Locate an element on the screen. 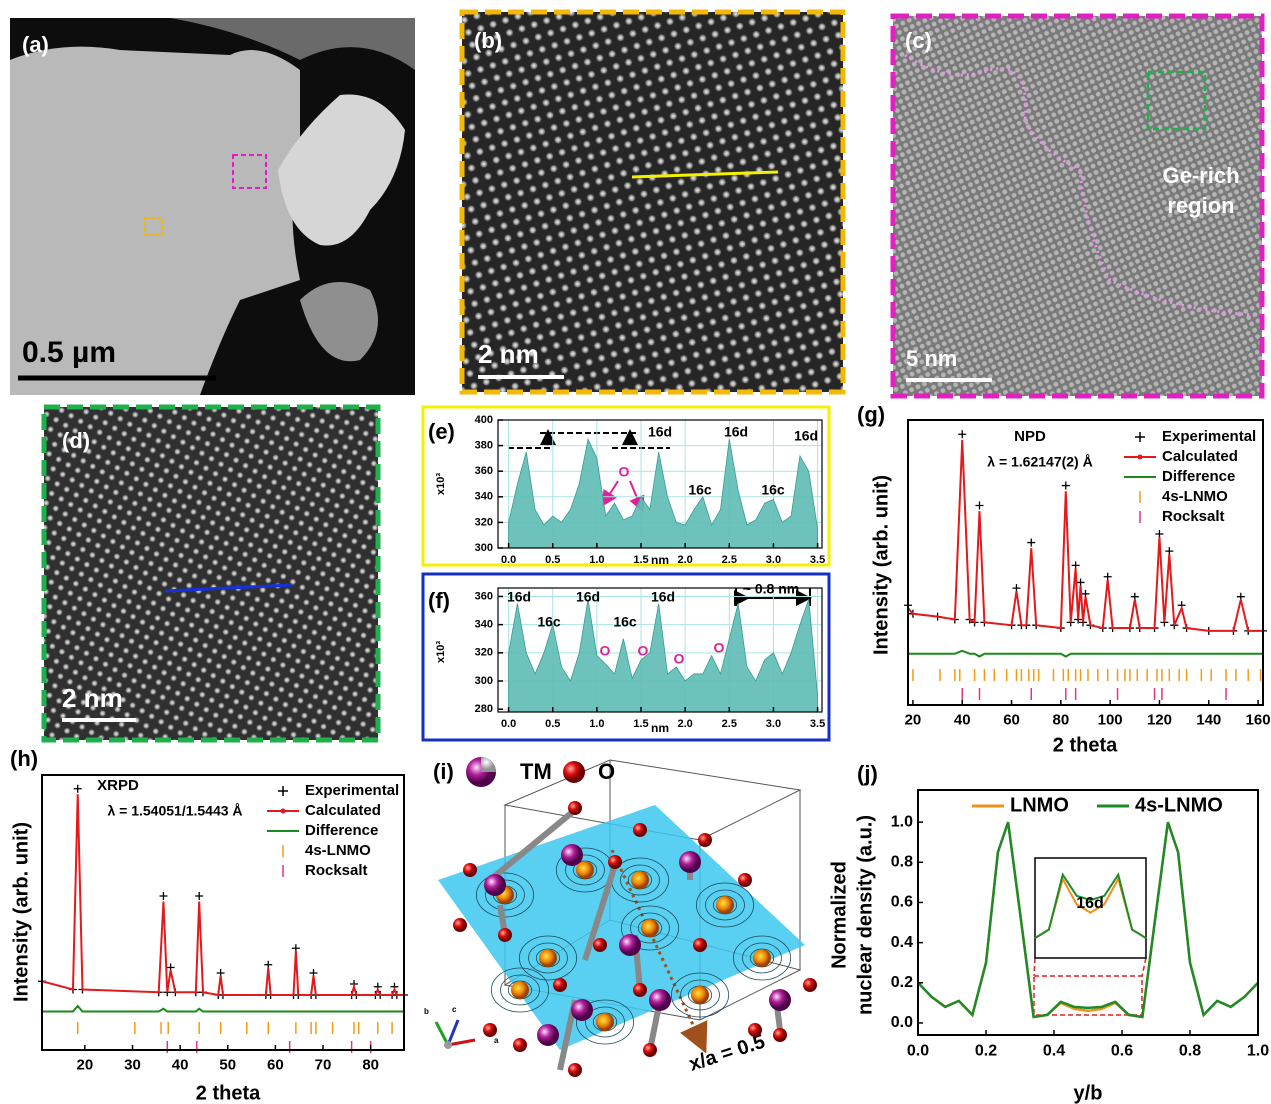 The image size is (1271, 1104). panel-border is located at coordinates (626, 657).